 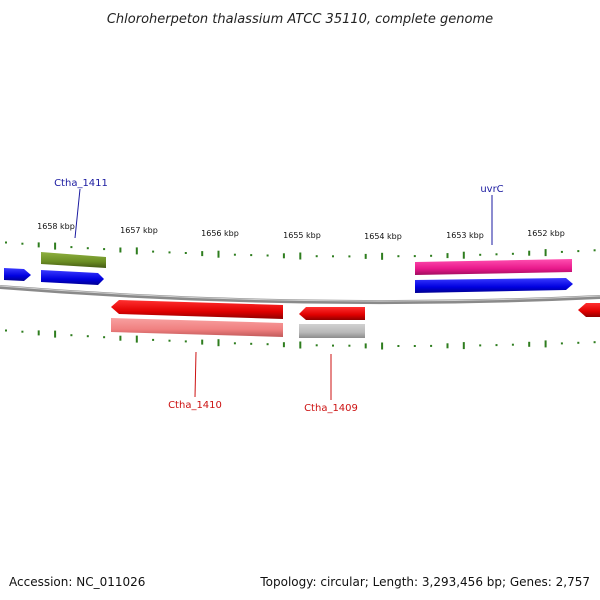 What do you see at coordinates (494, 285) in the screenshot?
I see `gene-uvrc` at bounding box center [494, 285].